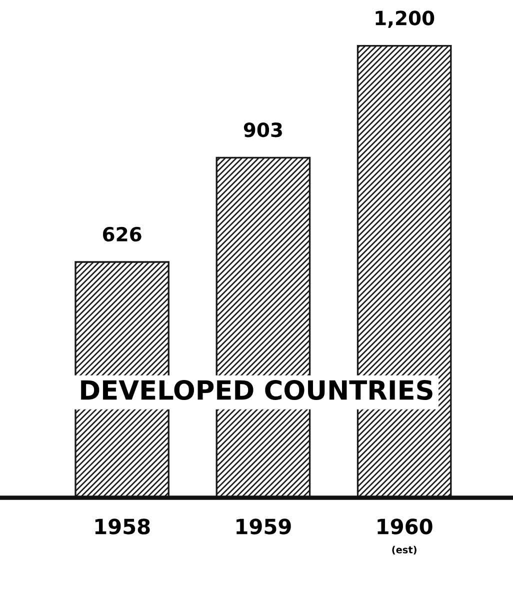 This screenshot has height=599, width=513. I want to click on data-label: 1,200, so click(405, 19).